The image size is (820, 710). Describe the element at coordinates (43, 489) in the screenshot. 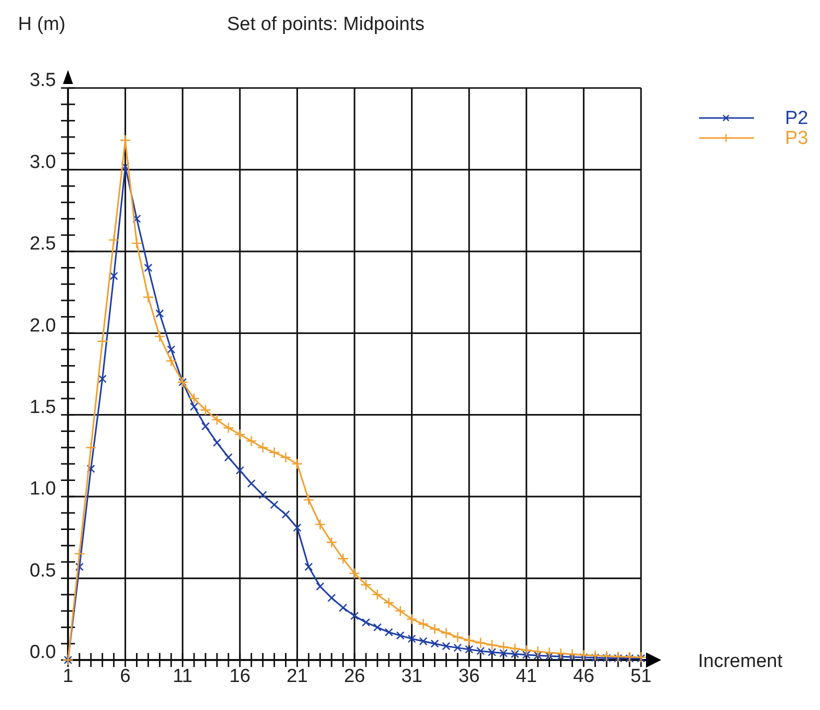

I see `y-tick-label: 1.0` at that location.